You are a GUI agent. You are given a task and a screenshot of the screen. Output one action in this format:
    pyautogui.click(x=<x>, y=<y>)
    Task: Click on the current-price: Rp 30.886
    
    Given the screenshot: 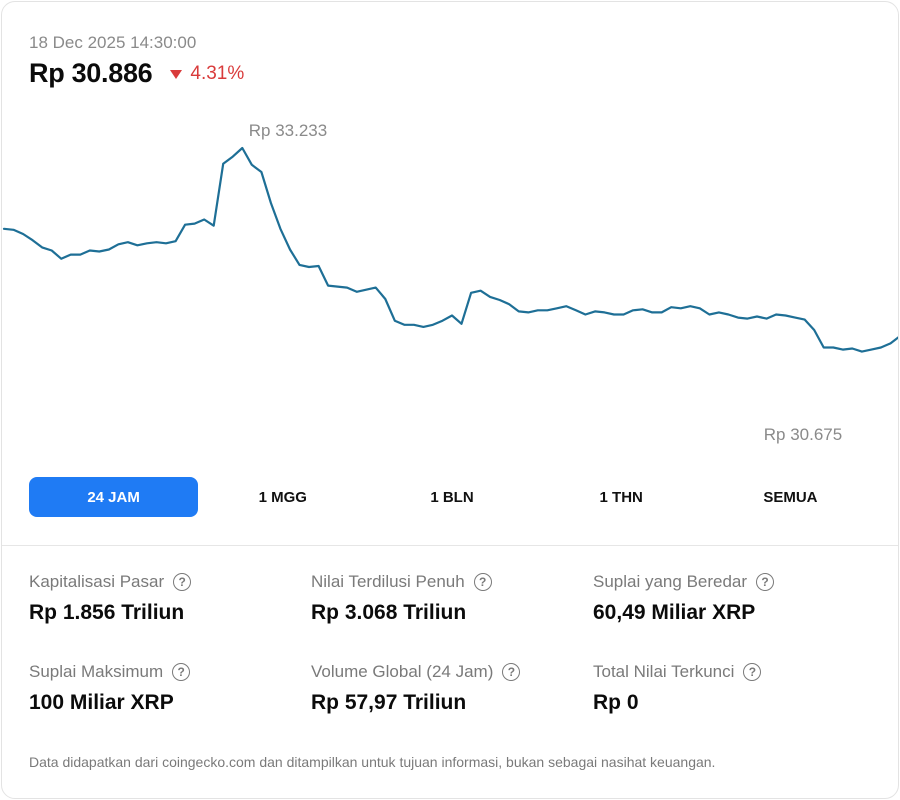 What is the action you would take?
    pyautogui.click(x=91, y=73)
    